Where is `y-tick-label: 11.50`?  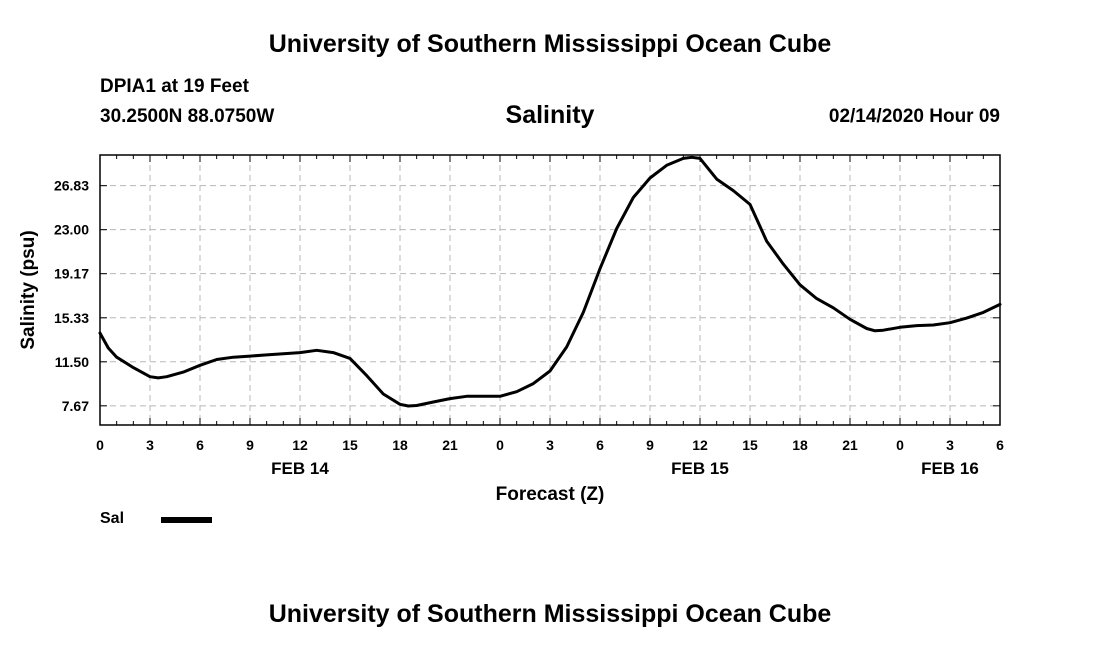 y-tick-label: 11.50 is located at coordinates (72, 362).